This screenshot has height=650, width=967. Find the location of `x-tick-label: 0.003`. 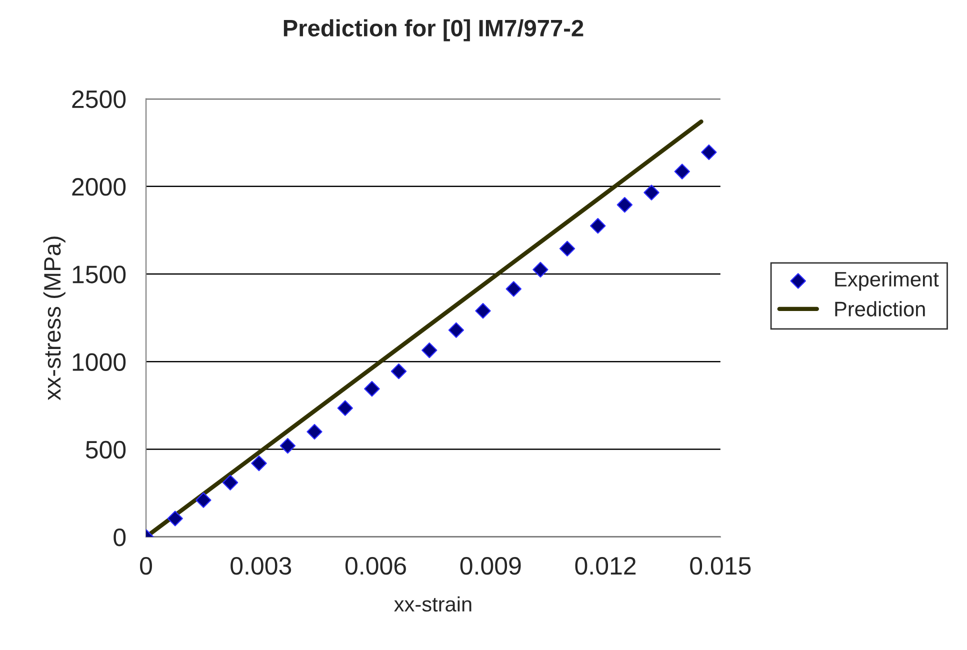

x-tick-label: 0.003 is located at coordinates (261, 566).